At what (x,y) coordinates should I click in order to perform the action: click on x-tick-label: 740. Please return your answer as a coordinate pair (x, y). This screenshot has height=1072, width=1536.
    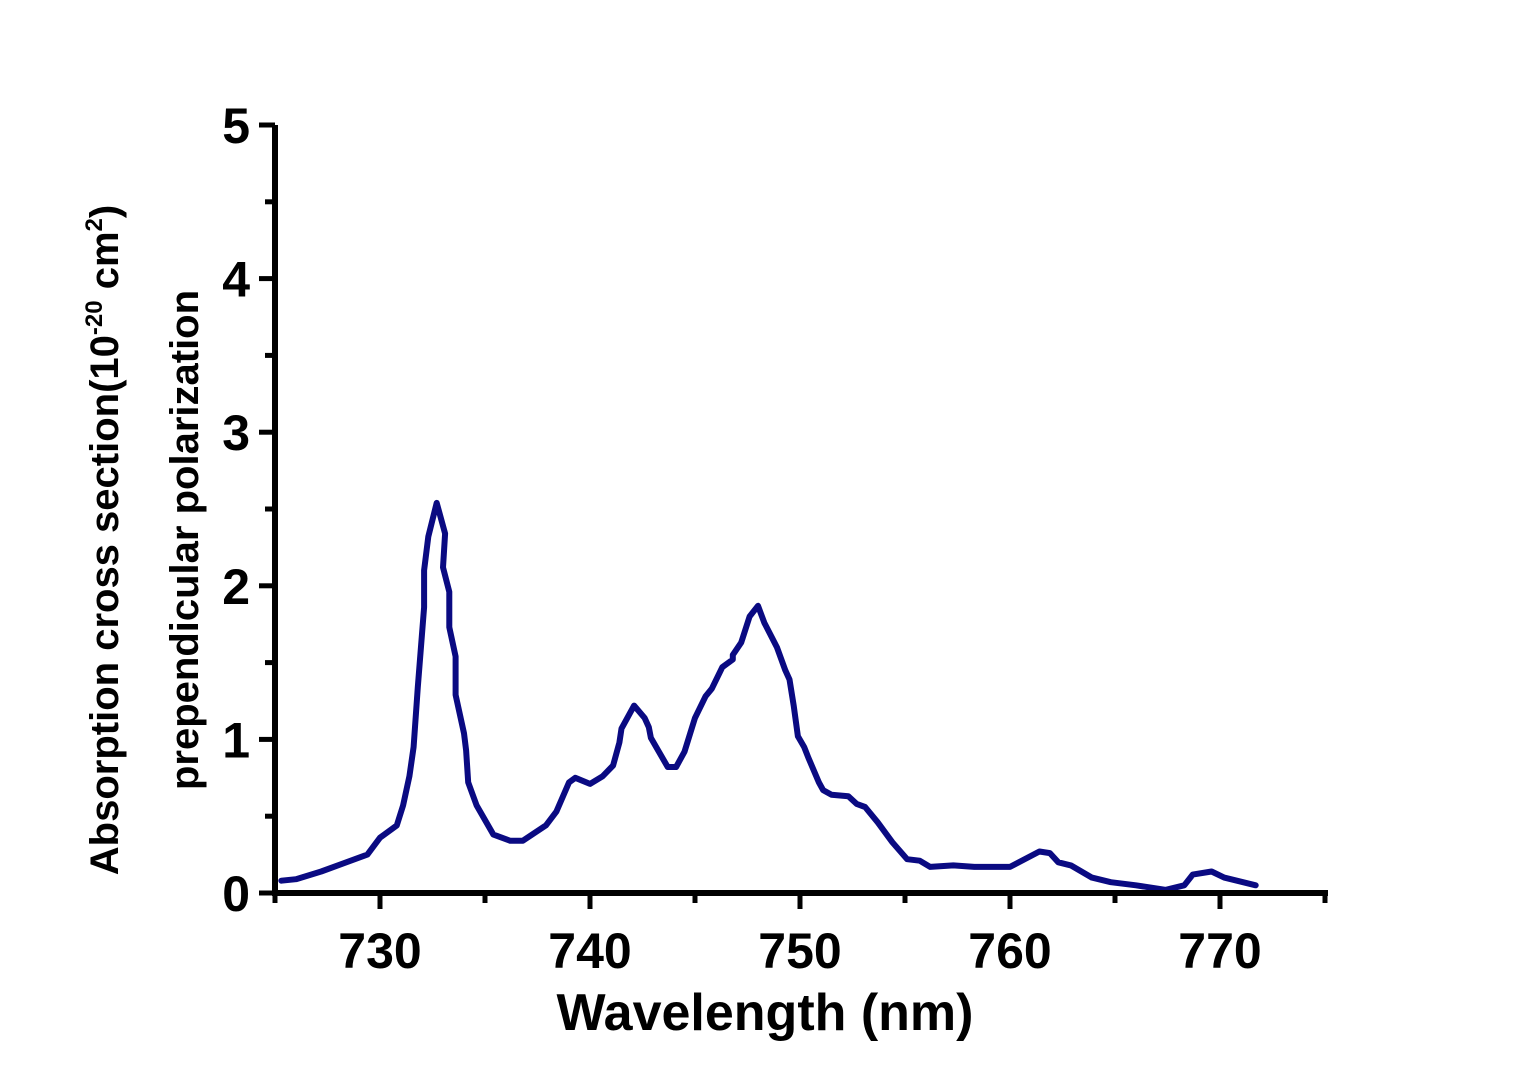
    Looking at the image, I should click on (589, 951).